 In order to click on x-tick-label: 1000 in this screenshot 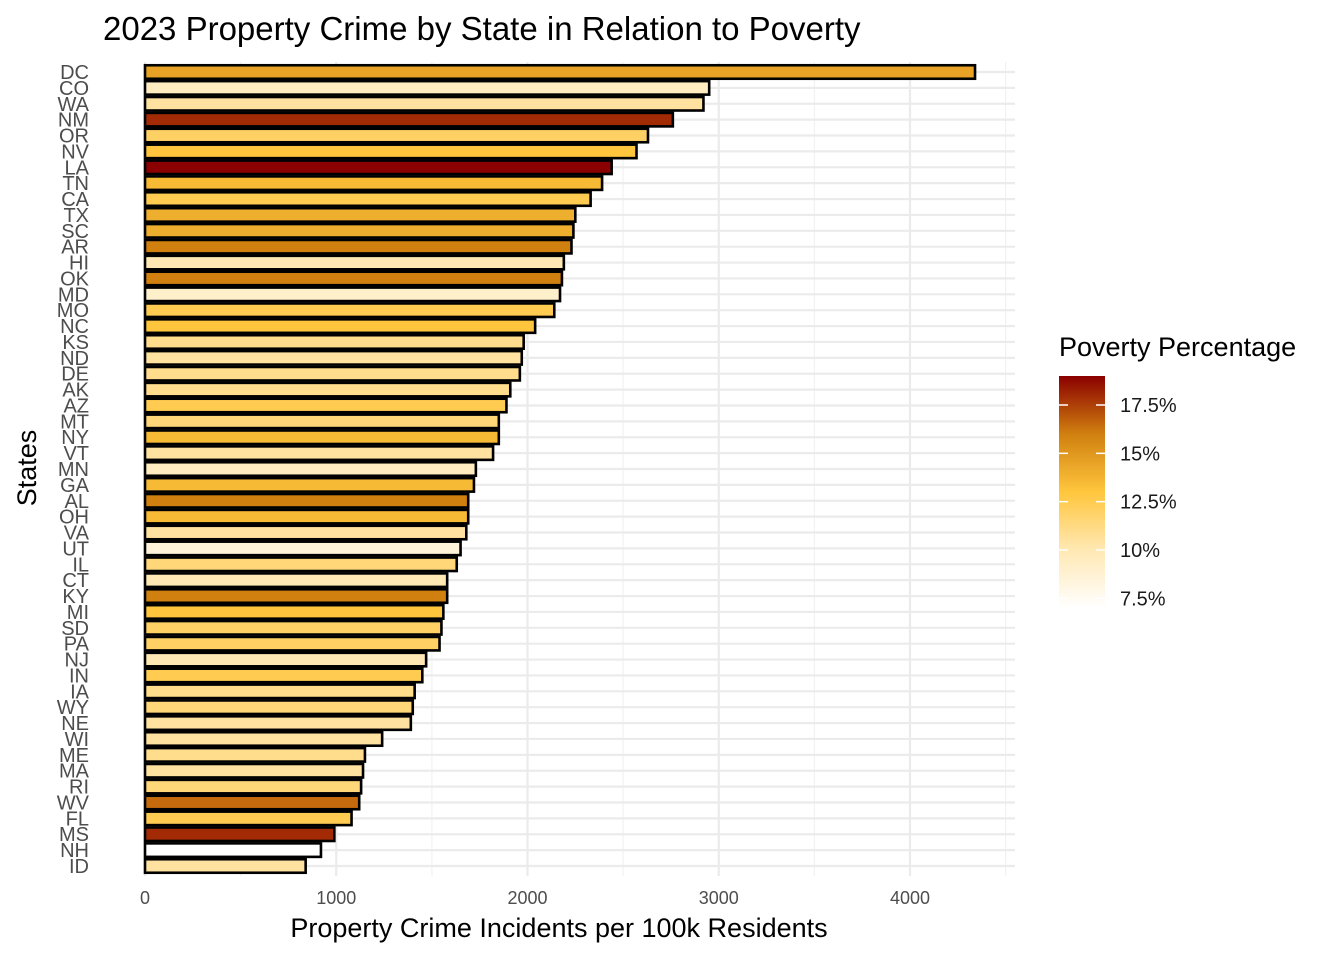, I will do `click(336, 898)`.